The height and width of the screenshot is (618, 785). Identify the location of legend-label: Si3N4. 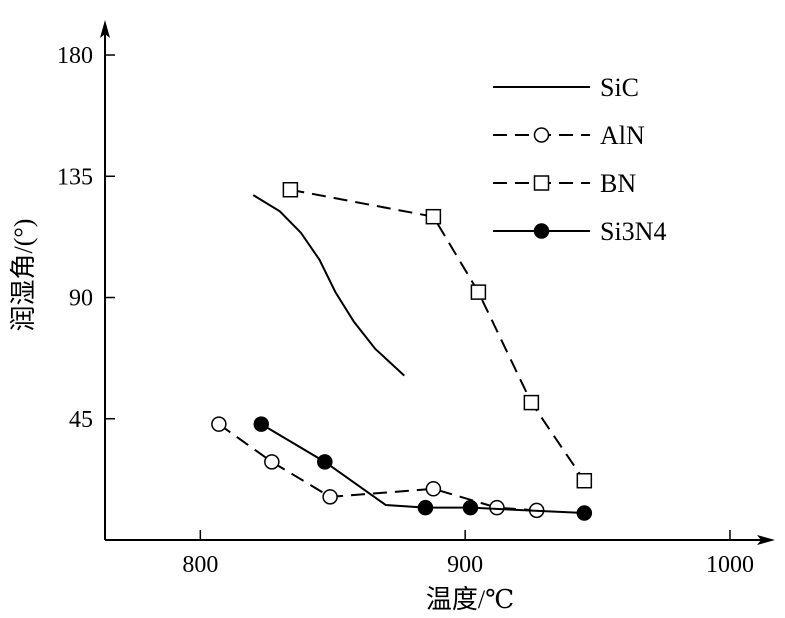
(633, 231).